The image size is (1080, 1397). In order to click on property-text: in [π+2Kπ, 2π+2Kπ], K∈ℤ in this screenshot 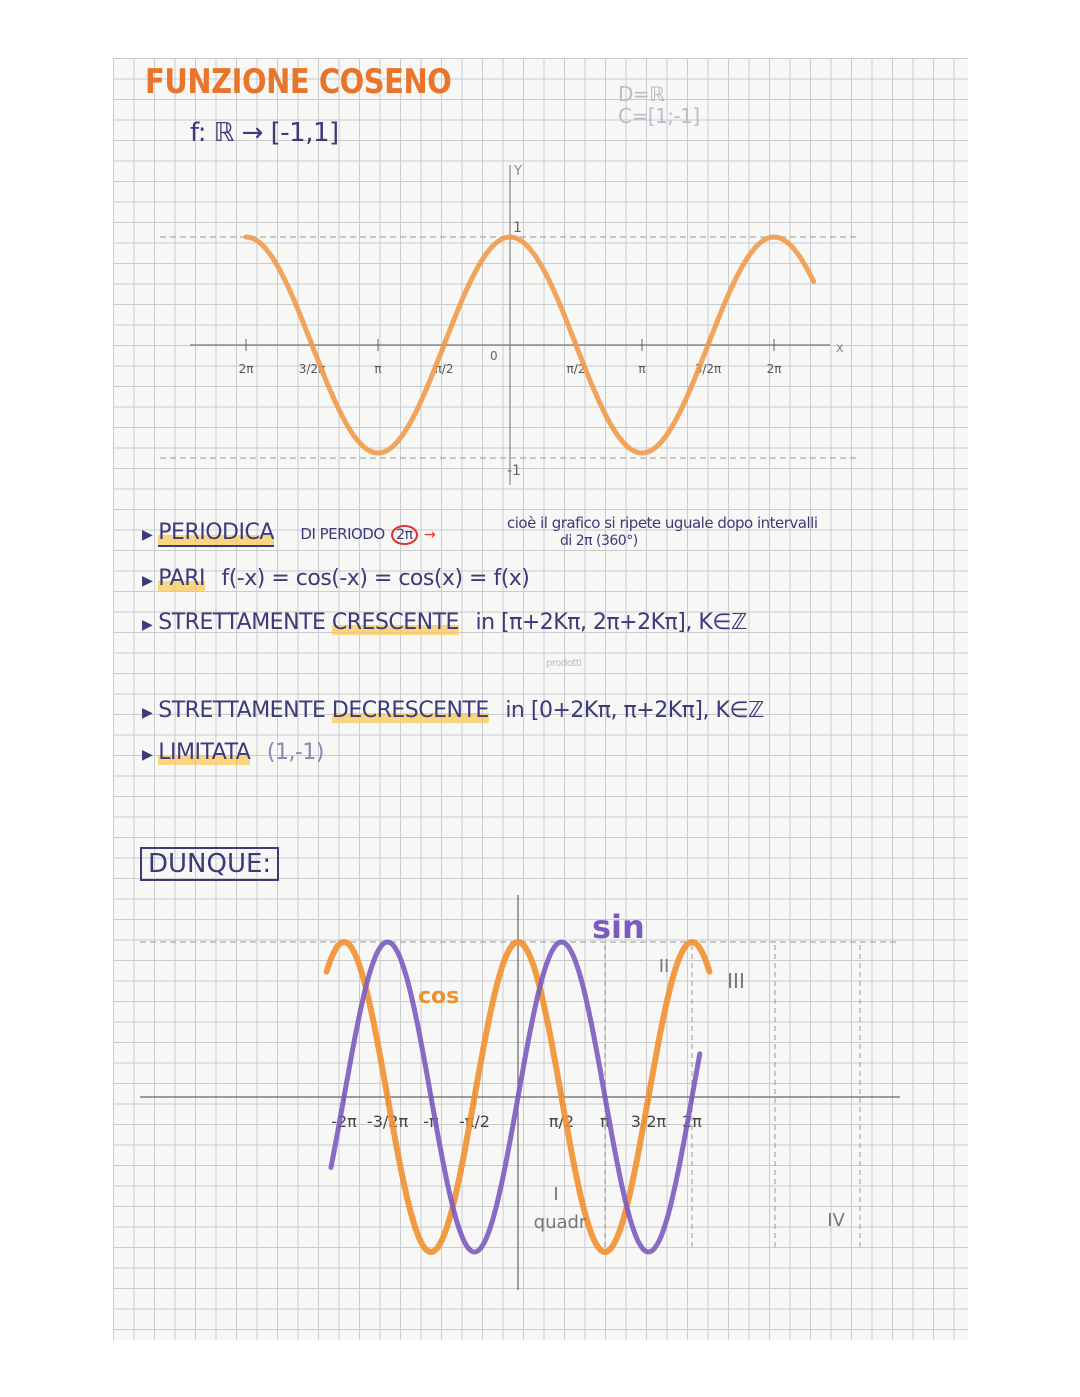, I will do `click(611, 622)`.